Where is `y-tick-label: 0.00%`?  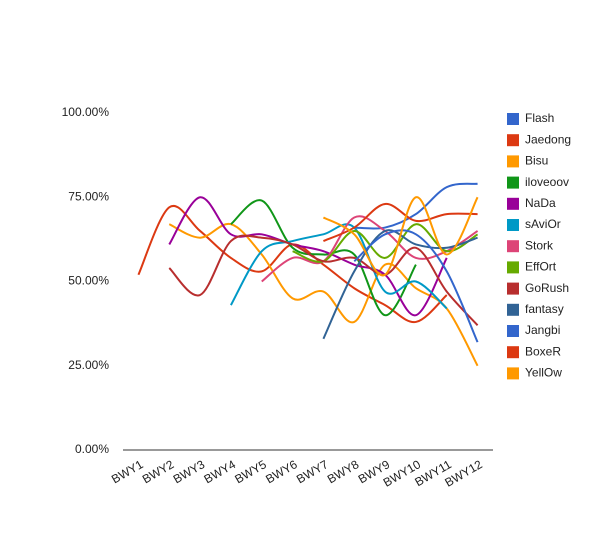
y-tick-label: 0.00% is located at coordinates (92, 449).